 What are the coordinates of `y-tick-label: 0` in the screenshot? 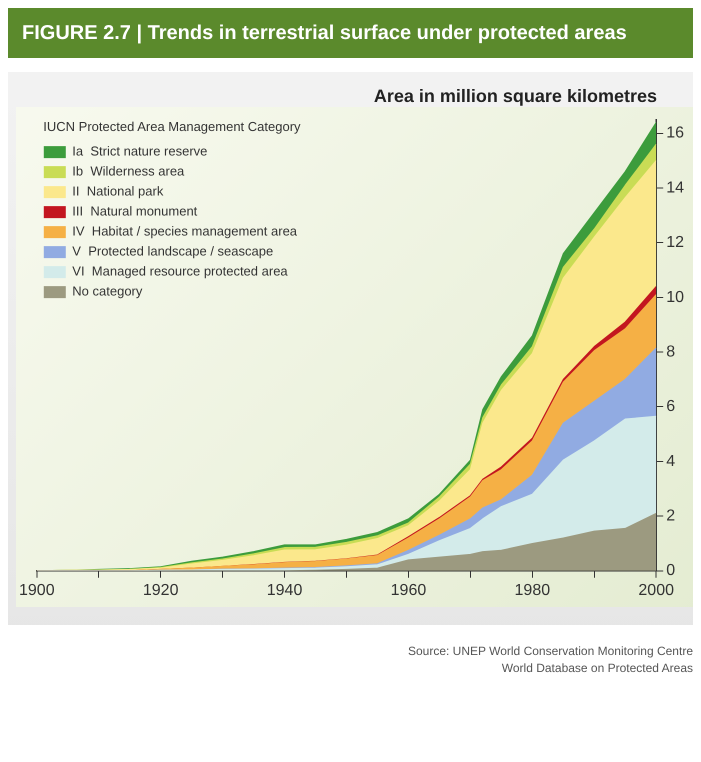 It's located at (671, 571).